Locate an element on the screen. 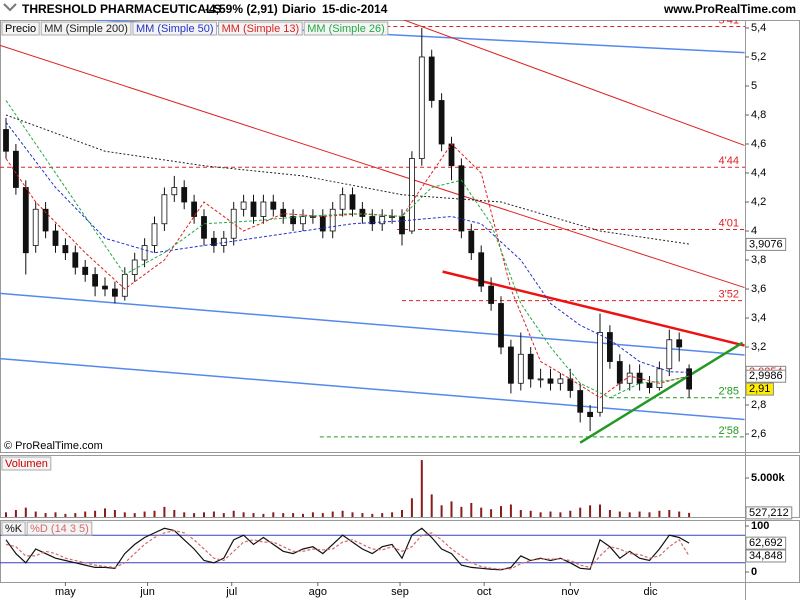 This screenshot has width=800, height=600. x-tick-label: jun is located at coordinates (147, 592).